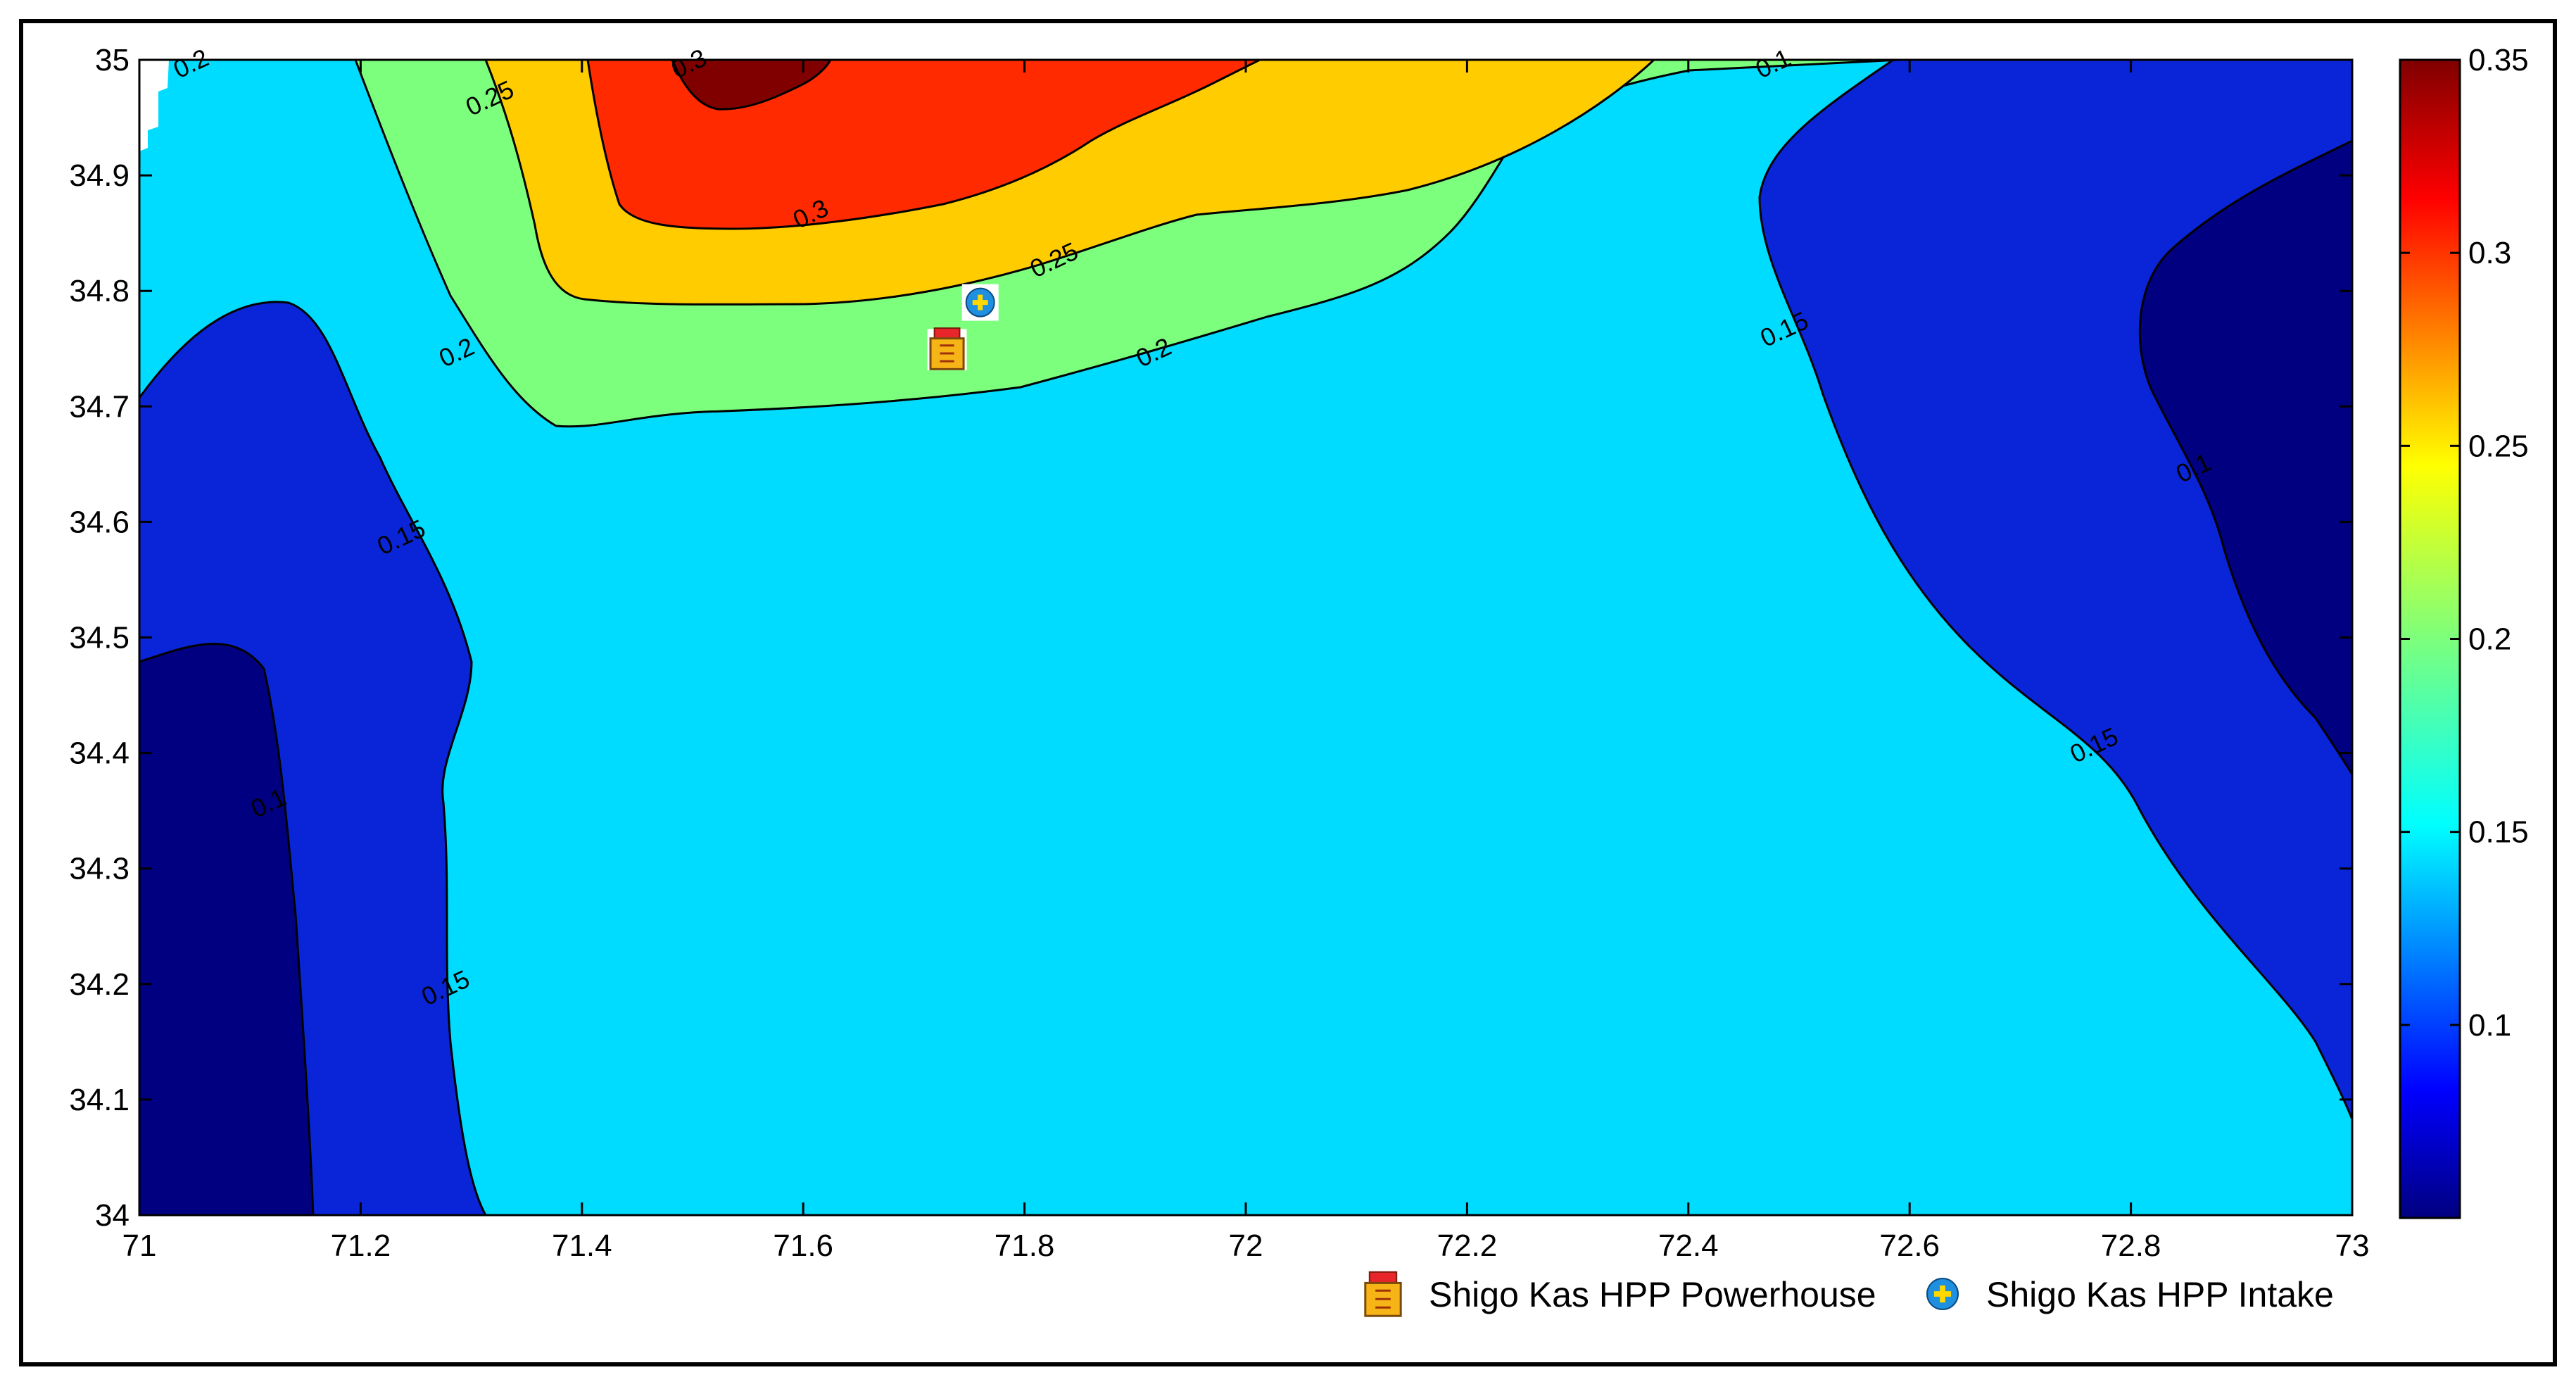 The width and height of the screenshot is (2576, 1389). I want to click on y-tick-label: 34.3, so click(99, 869).